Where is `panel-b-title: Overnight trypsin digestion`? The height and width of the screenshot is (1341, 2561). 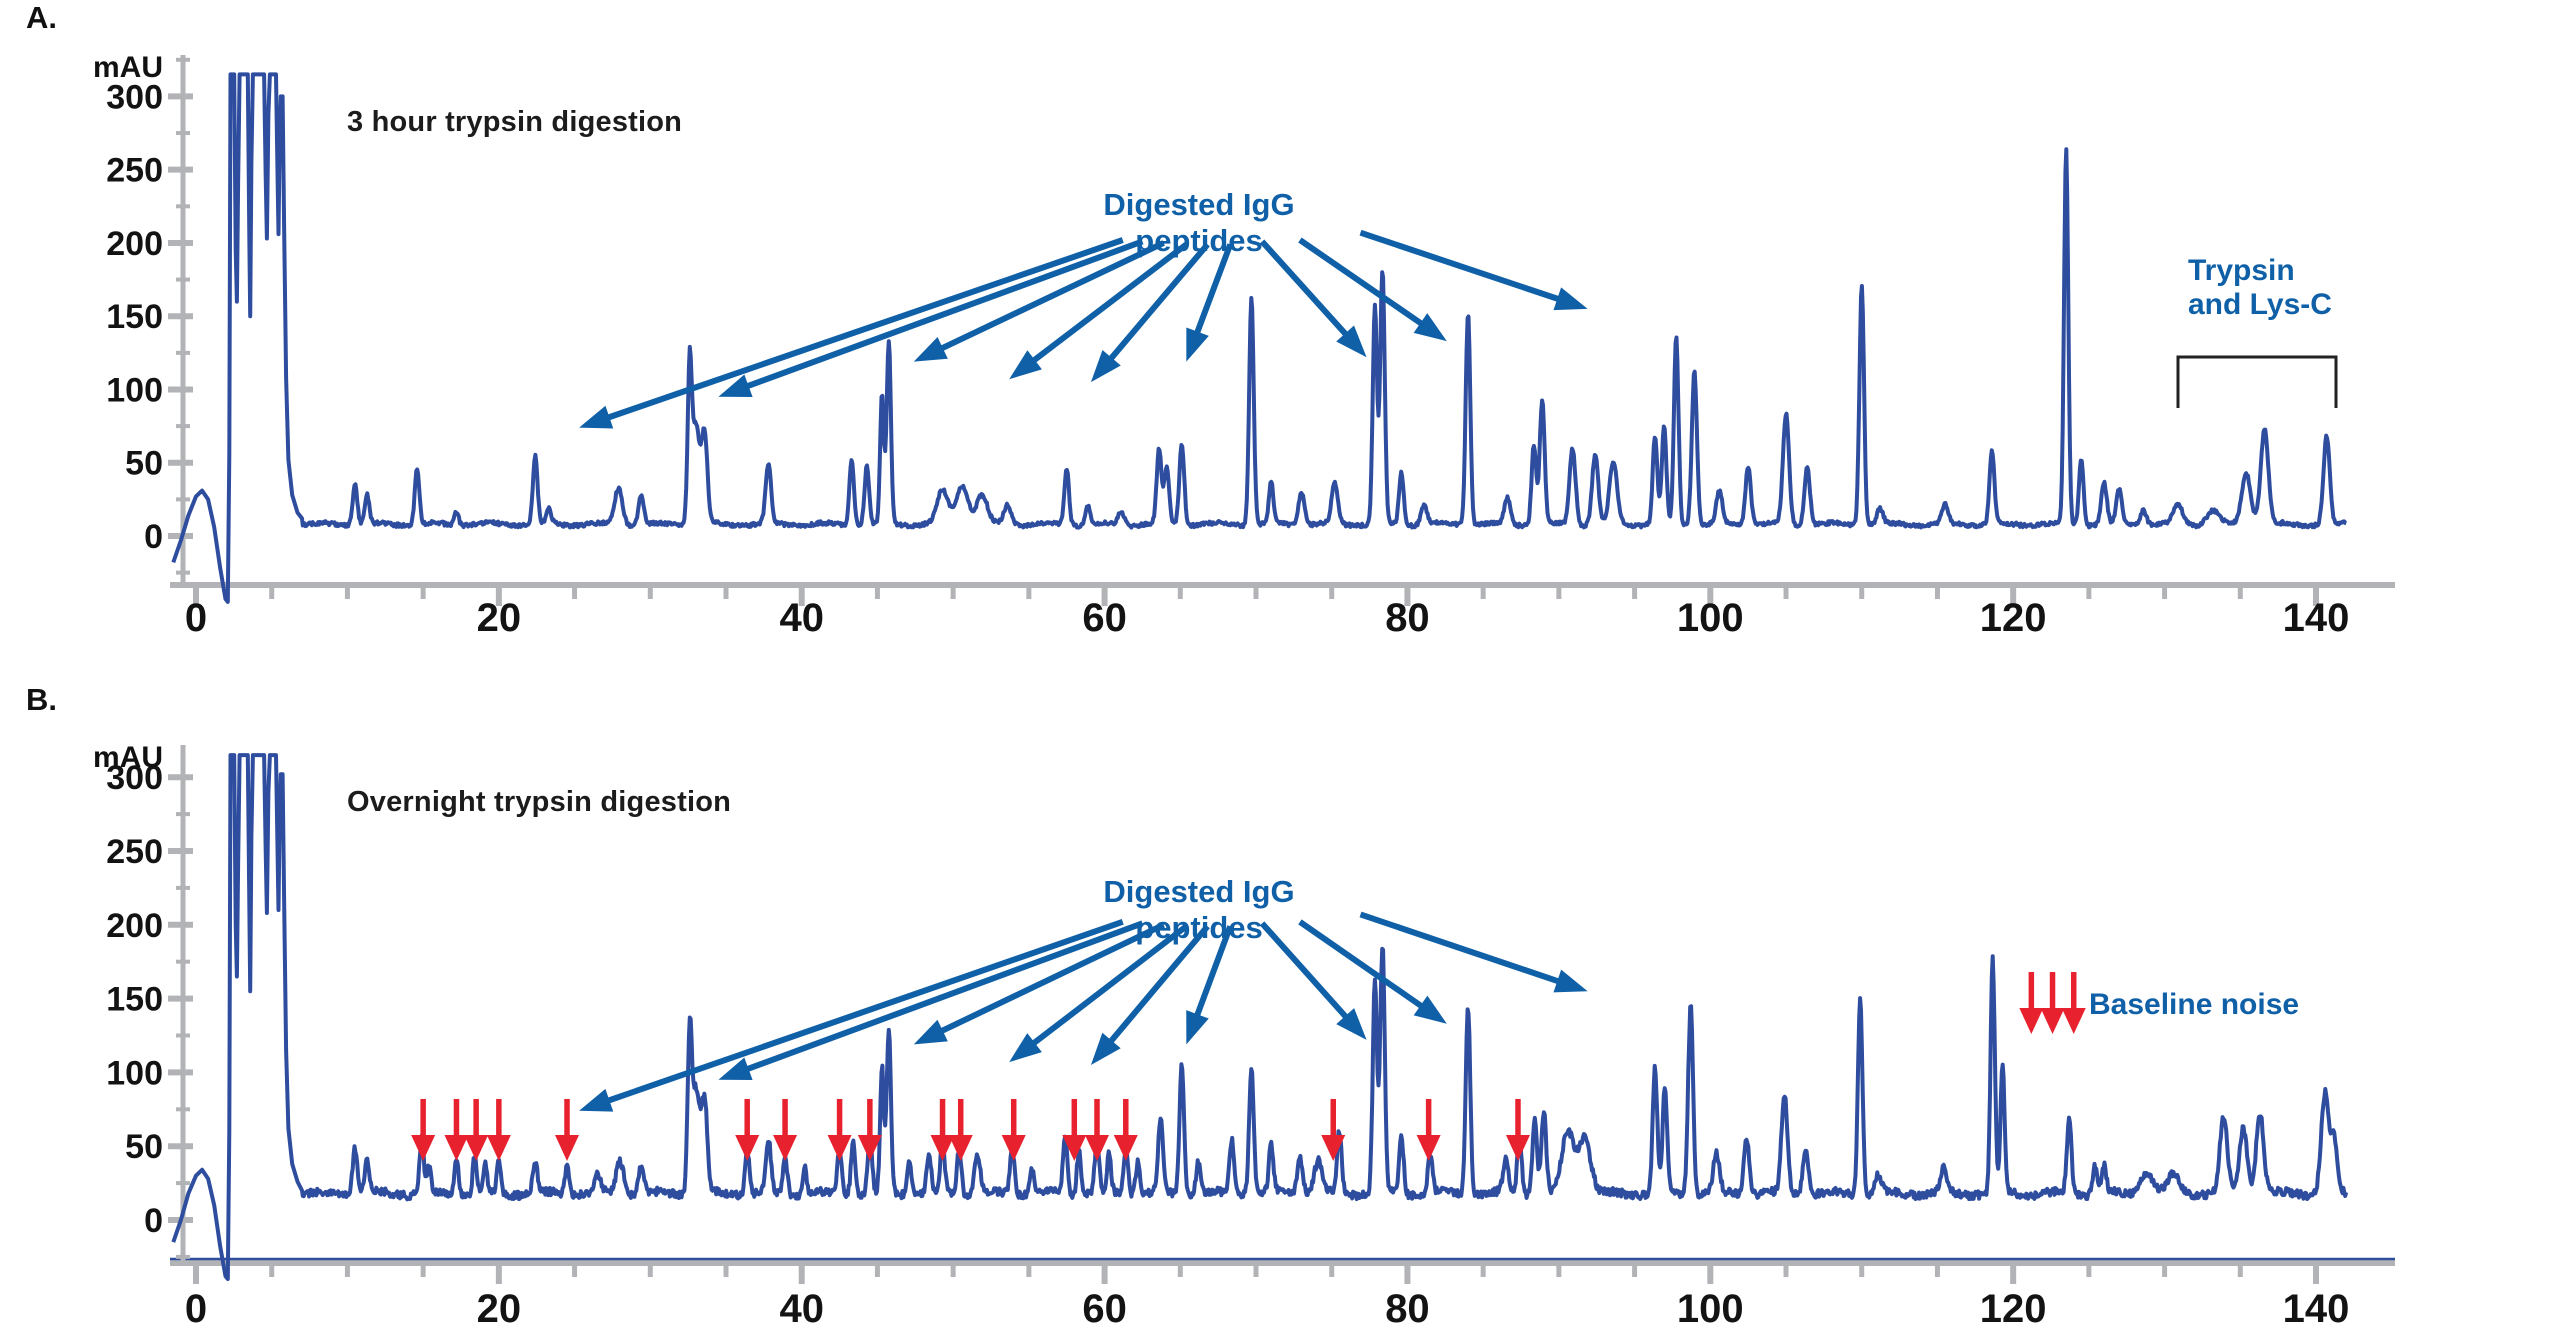 panel-b-title: Overnight trypsin digestion is located at coordinates (539, 802).